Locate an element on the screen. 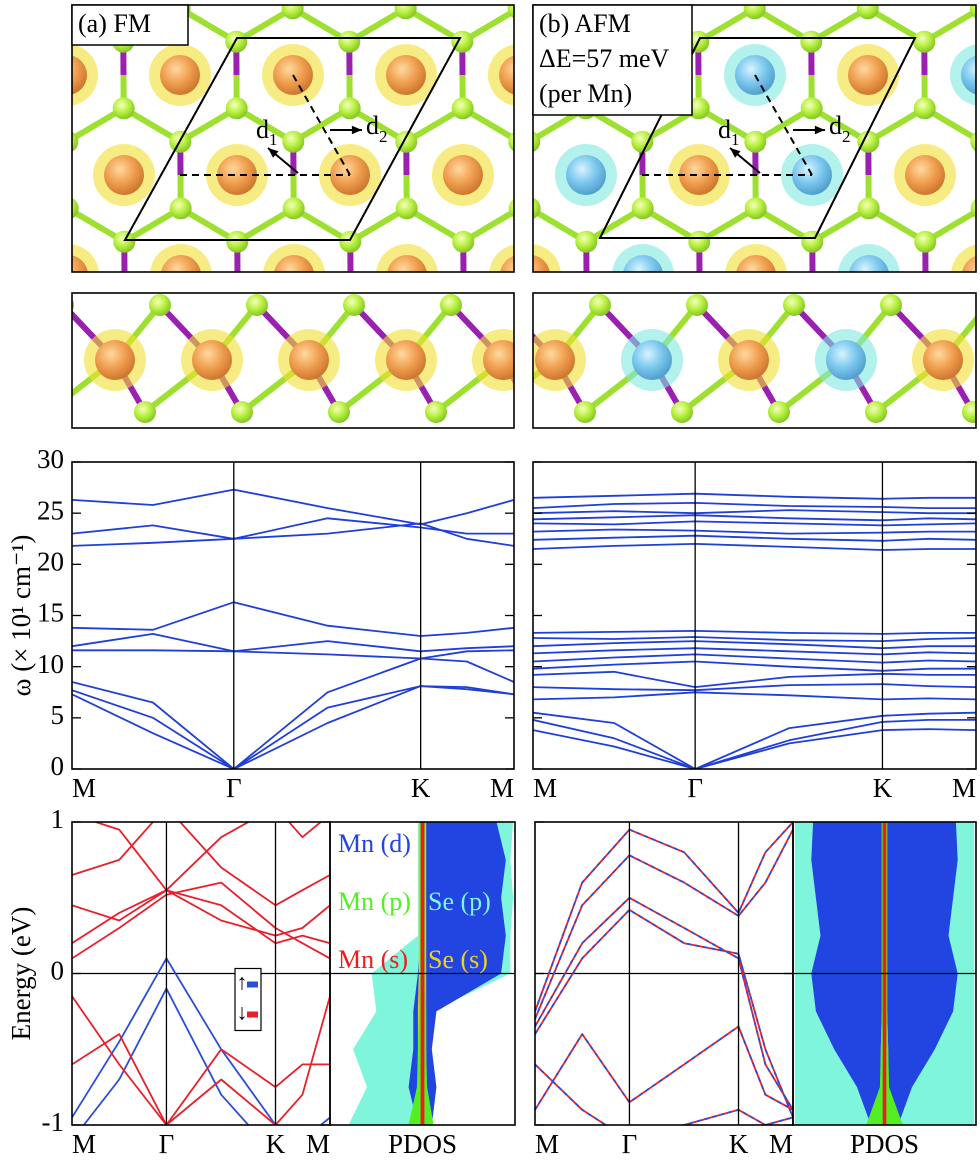 The height and width of the screenshot is (1161, 980). y-tick-label: 1 is located at coordinates (58, 819).